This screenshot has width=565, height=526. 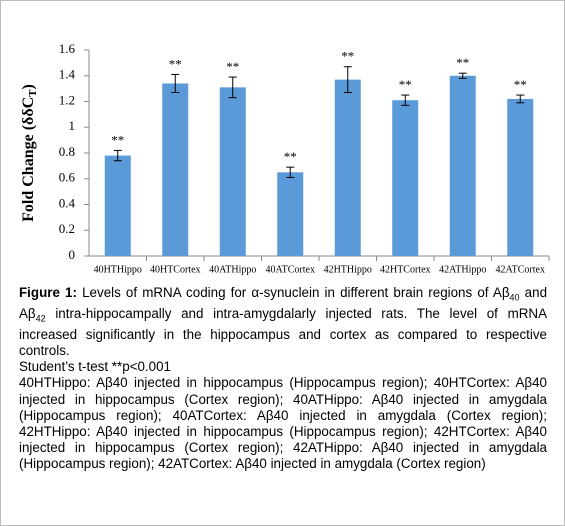 What do you see at coordinates (72, 125) in the screenshot?
I see `y-tick-label: 1` at bounding box center [72, 125].